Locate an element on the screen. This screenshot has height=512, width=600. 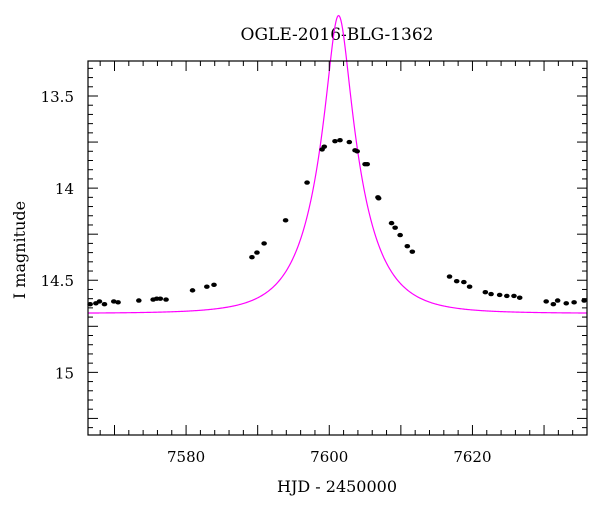
y-tick-label: 15 is located at coordinates (64, 373).